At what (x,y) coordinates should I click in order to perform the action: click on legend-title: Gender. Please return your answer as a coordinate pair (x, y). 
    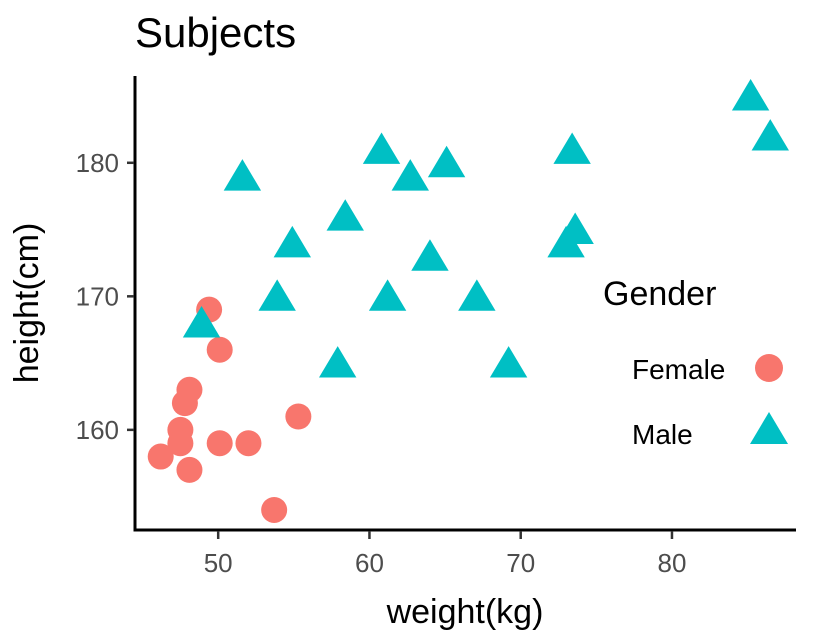
    Looking at the image, I should click on (659, 294).